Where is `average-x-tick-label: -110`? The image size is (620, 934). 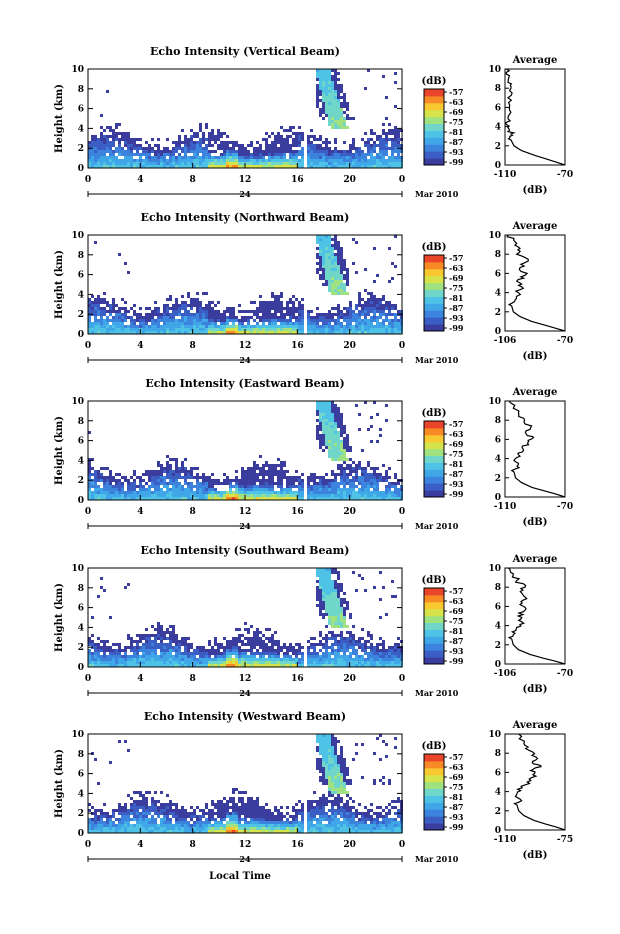 average-x-tick-label: -110 is located at coordinates (505, 175).